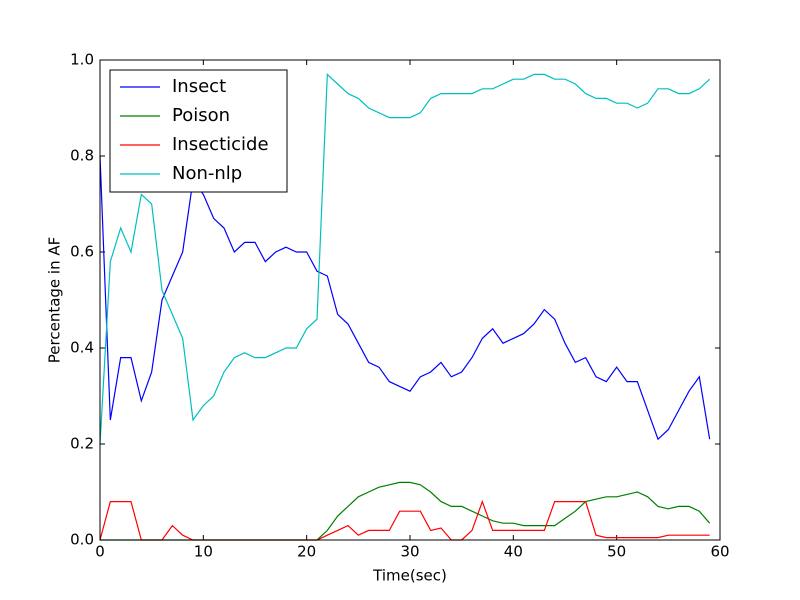 This screenshot has width=800, height=600. I want to click on x-tick-label: 30, so click(409, 552).